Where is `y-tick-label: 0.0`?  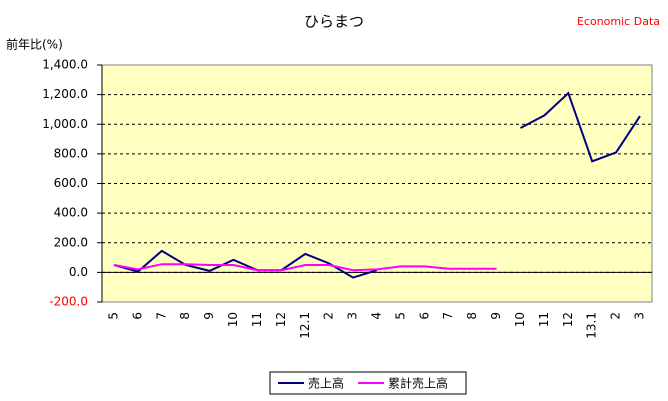
y-tick-label: 0.0 is located at coordinates (78, 272).